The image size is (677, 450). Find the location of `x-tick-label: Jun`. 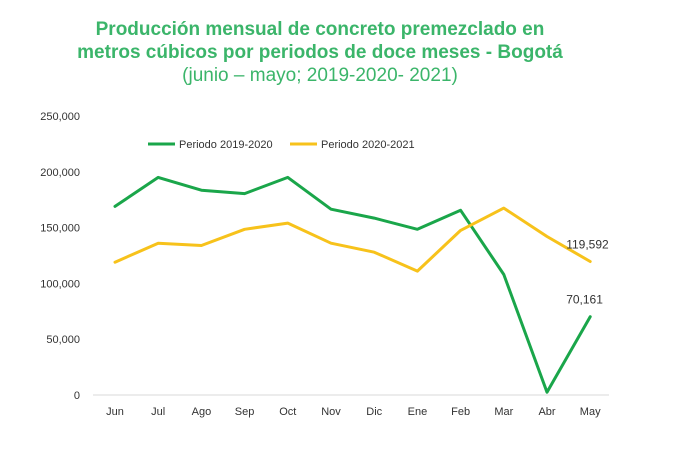

x-tick-label: Jun is located at coordinates (115, 412).